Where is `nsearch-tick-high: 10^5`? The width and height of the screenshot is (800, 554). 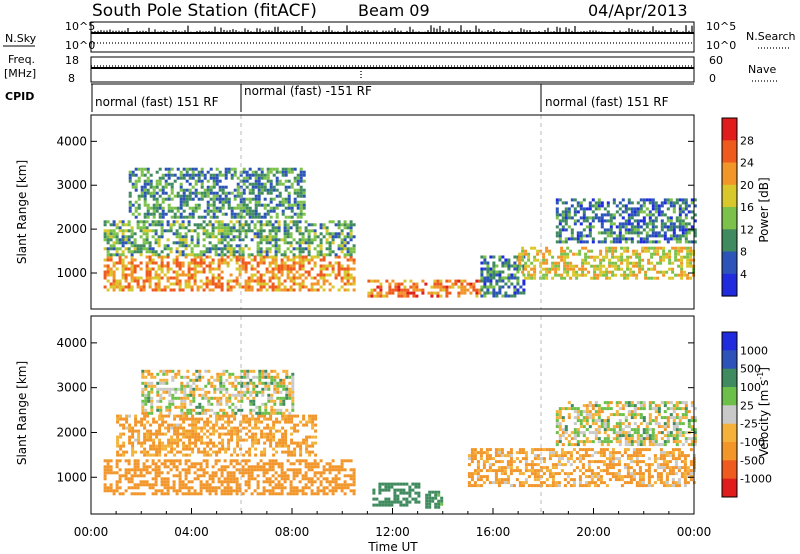 nsearch-tick-high: 10^5 is located at coordinates (721, 26).